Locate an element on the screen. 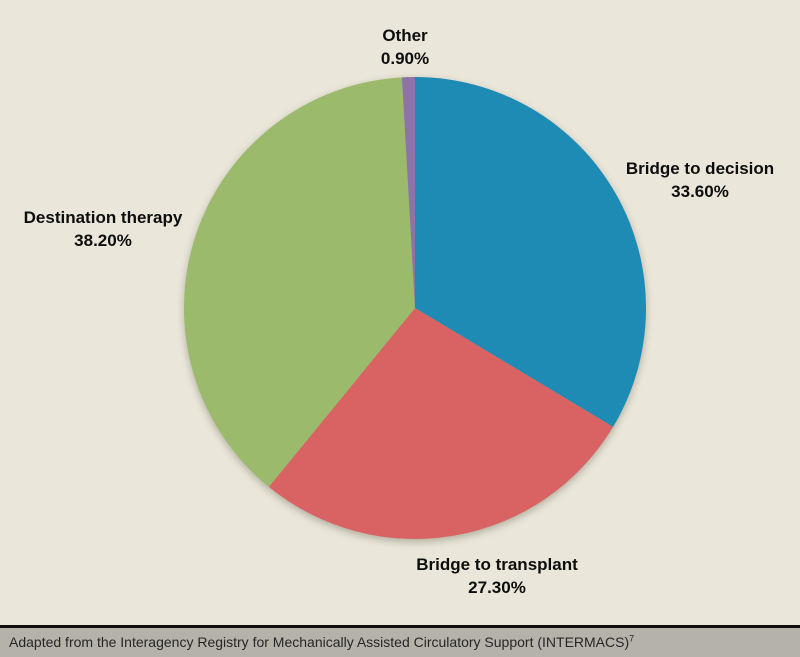 This screenshot has height=657, width=800. pie-label-bridge-to-decision: Bridge to decision 33.60% is located at coordinates (700, 180).